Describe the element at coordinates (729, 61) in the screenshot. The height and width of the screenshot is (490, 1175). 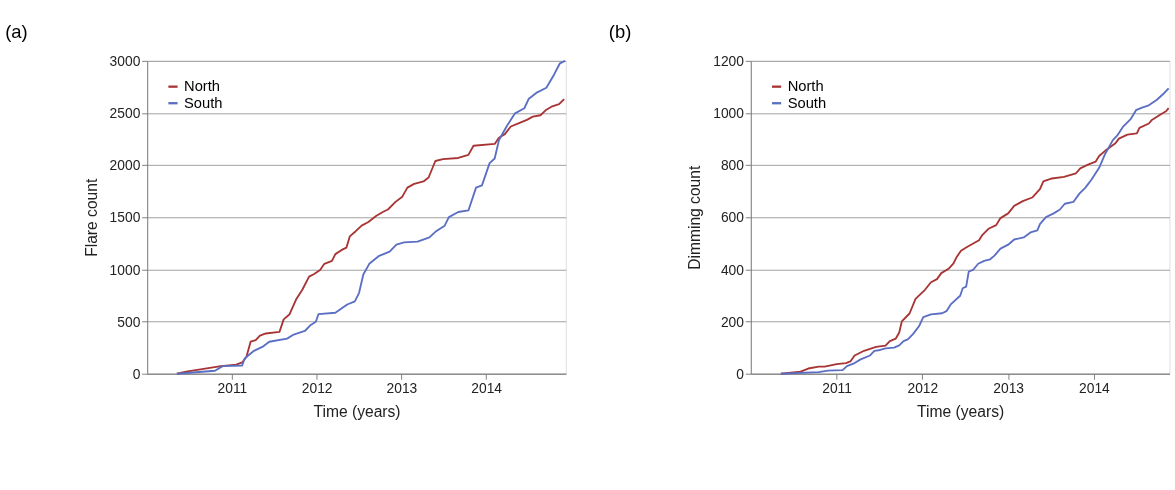
I see `y-tick-label: 1200` at that location.